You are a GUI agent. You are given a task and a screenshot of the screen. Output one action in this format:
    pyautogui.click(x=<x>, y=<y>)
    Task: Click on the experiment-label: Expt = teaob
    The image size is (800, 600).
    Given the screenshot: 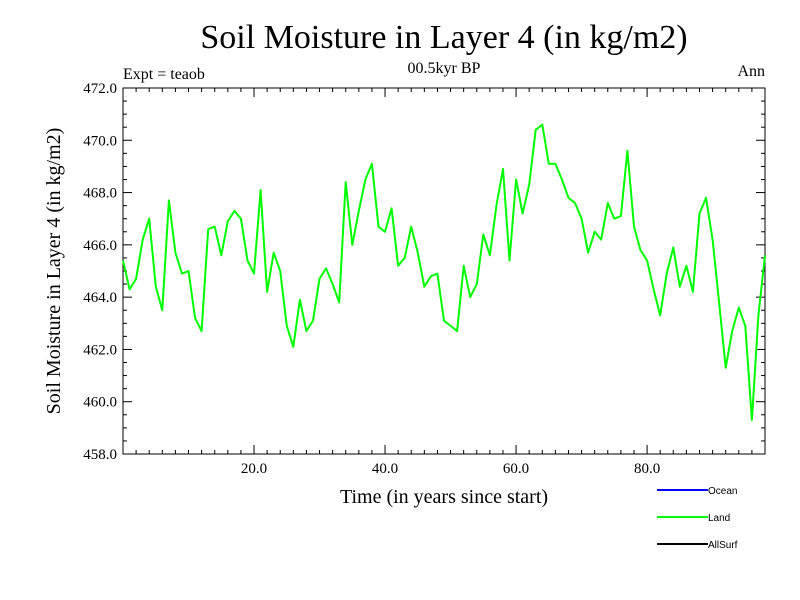 What is the action you would take?
    pyautogui.click(x=164, y=74)
    